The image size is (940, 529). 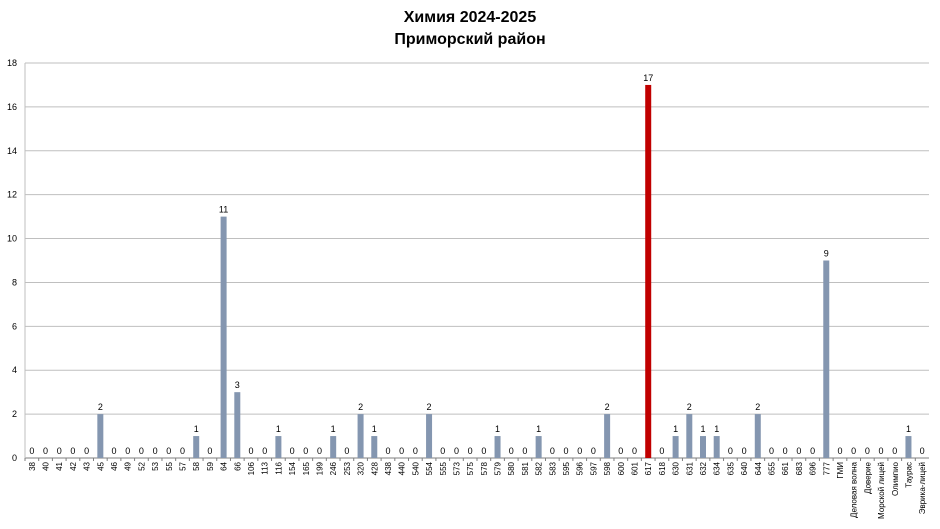 I want to click on x-tick-label: 635, so click(x=730, y=468).